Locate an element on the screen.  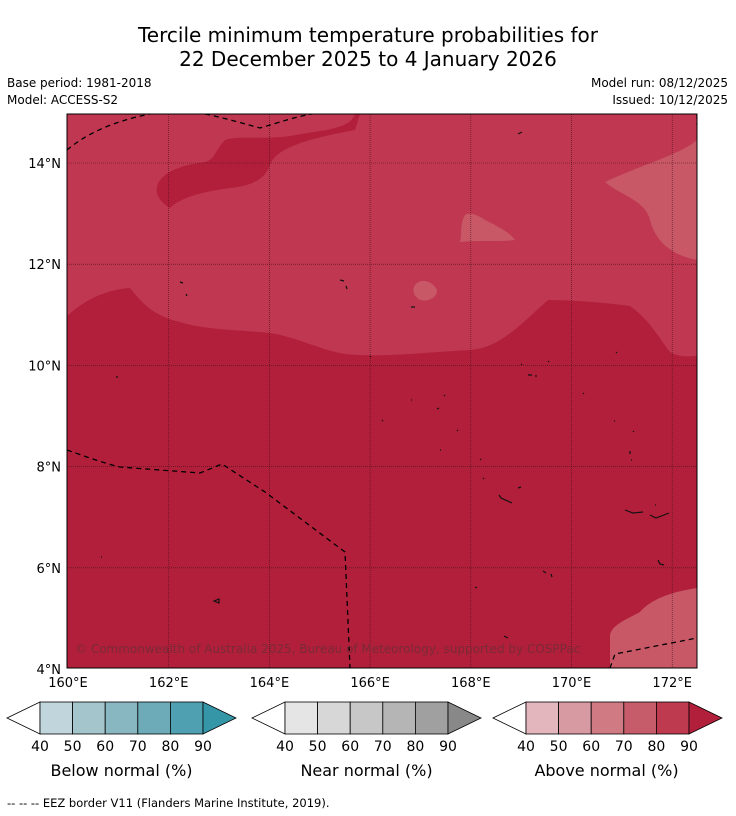
lon-tick-label: 164°E is located at coordinates (270, 683).